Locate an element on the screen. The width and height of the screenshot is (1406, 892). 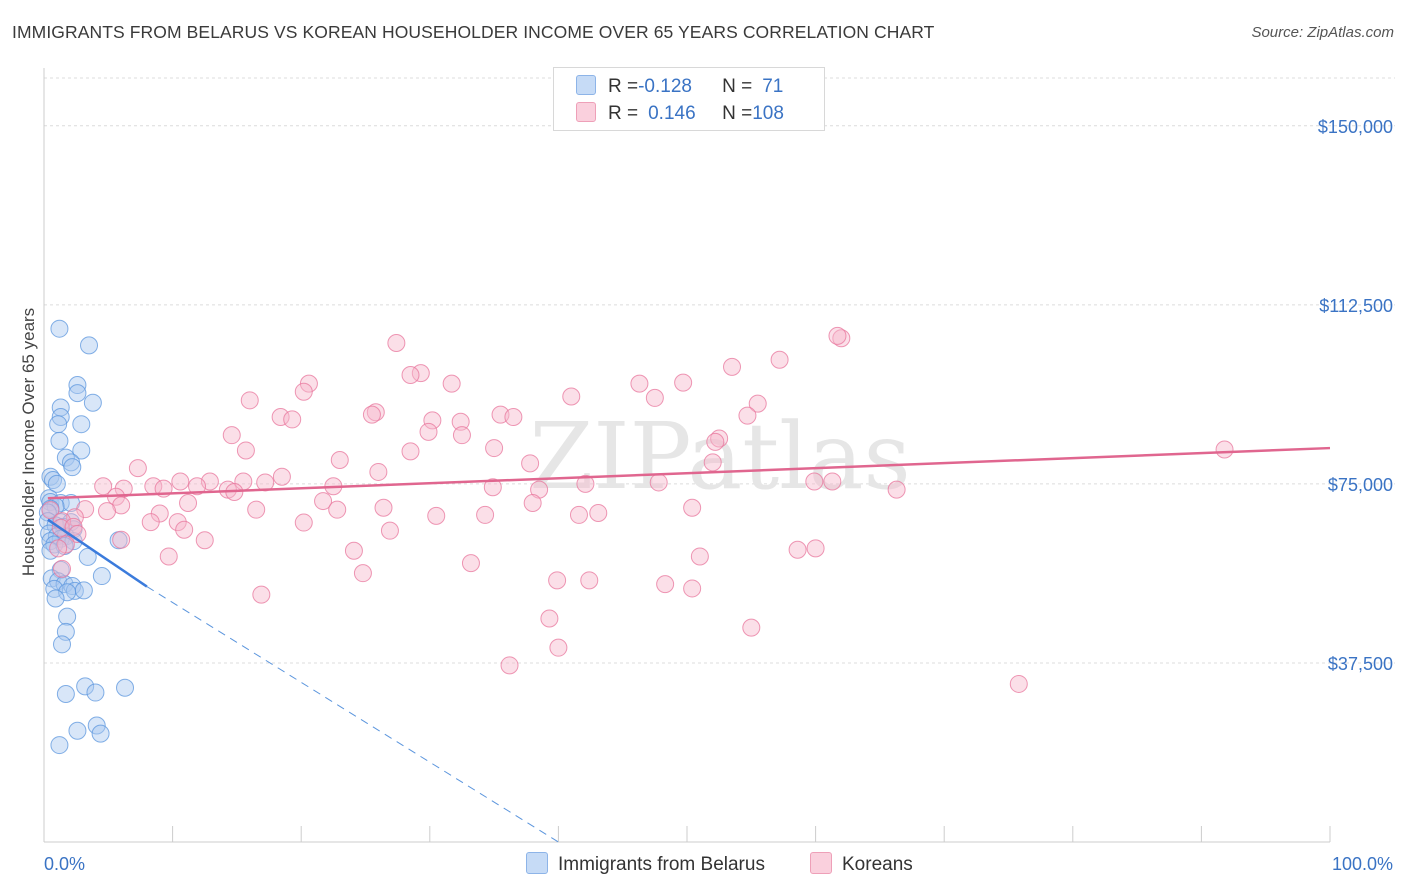
stats-legend: R = -0.128 N = 71 R = 0.146 N = 108 is located at coordinates (689, 99).